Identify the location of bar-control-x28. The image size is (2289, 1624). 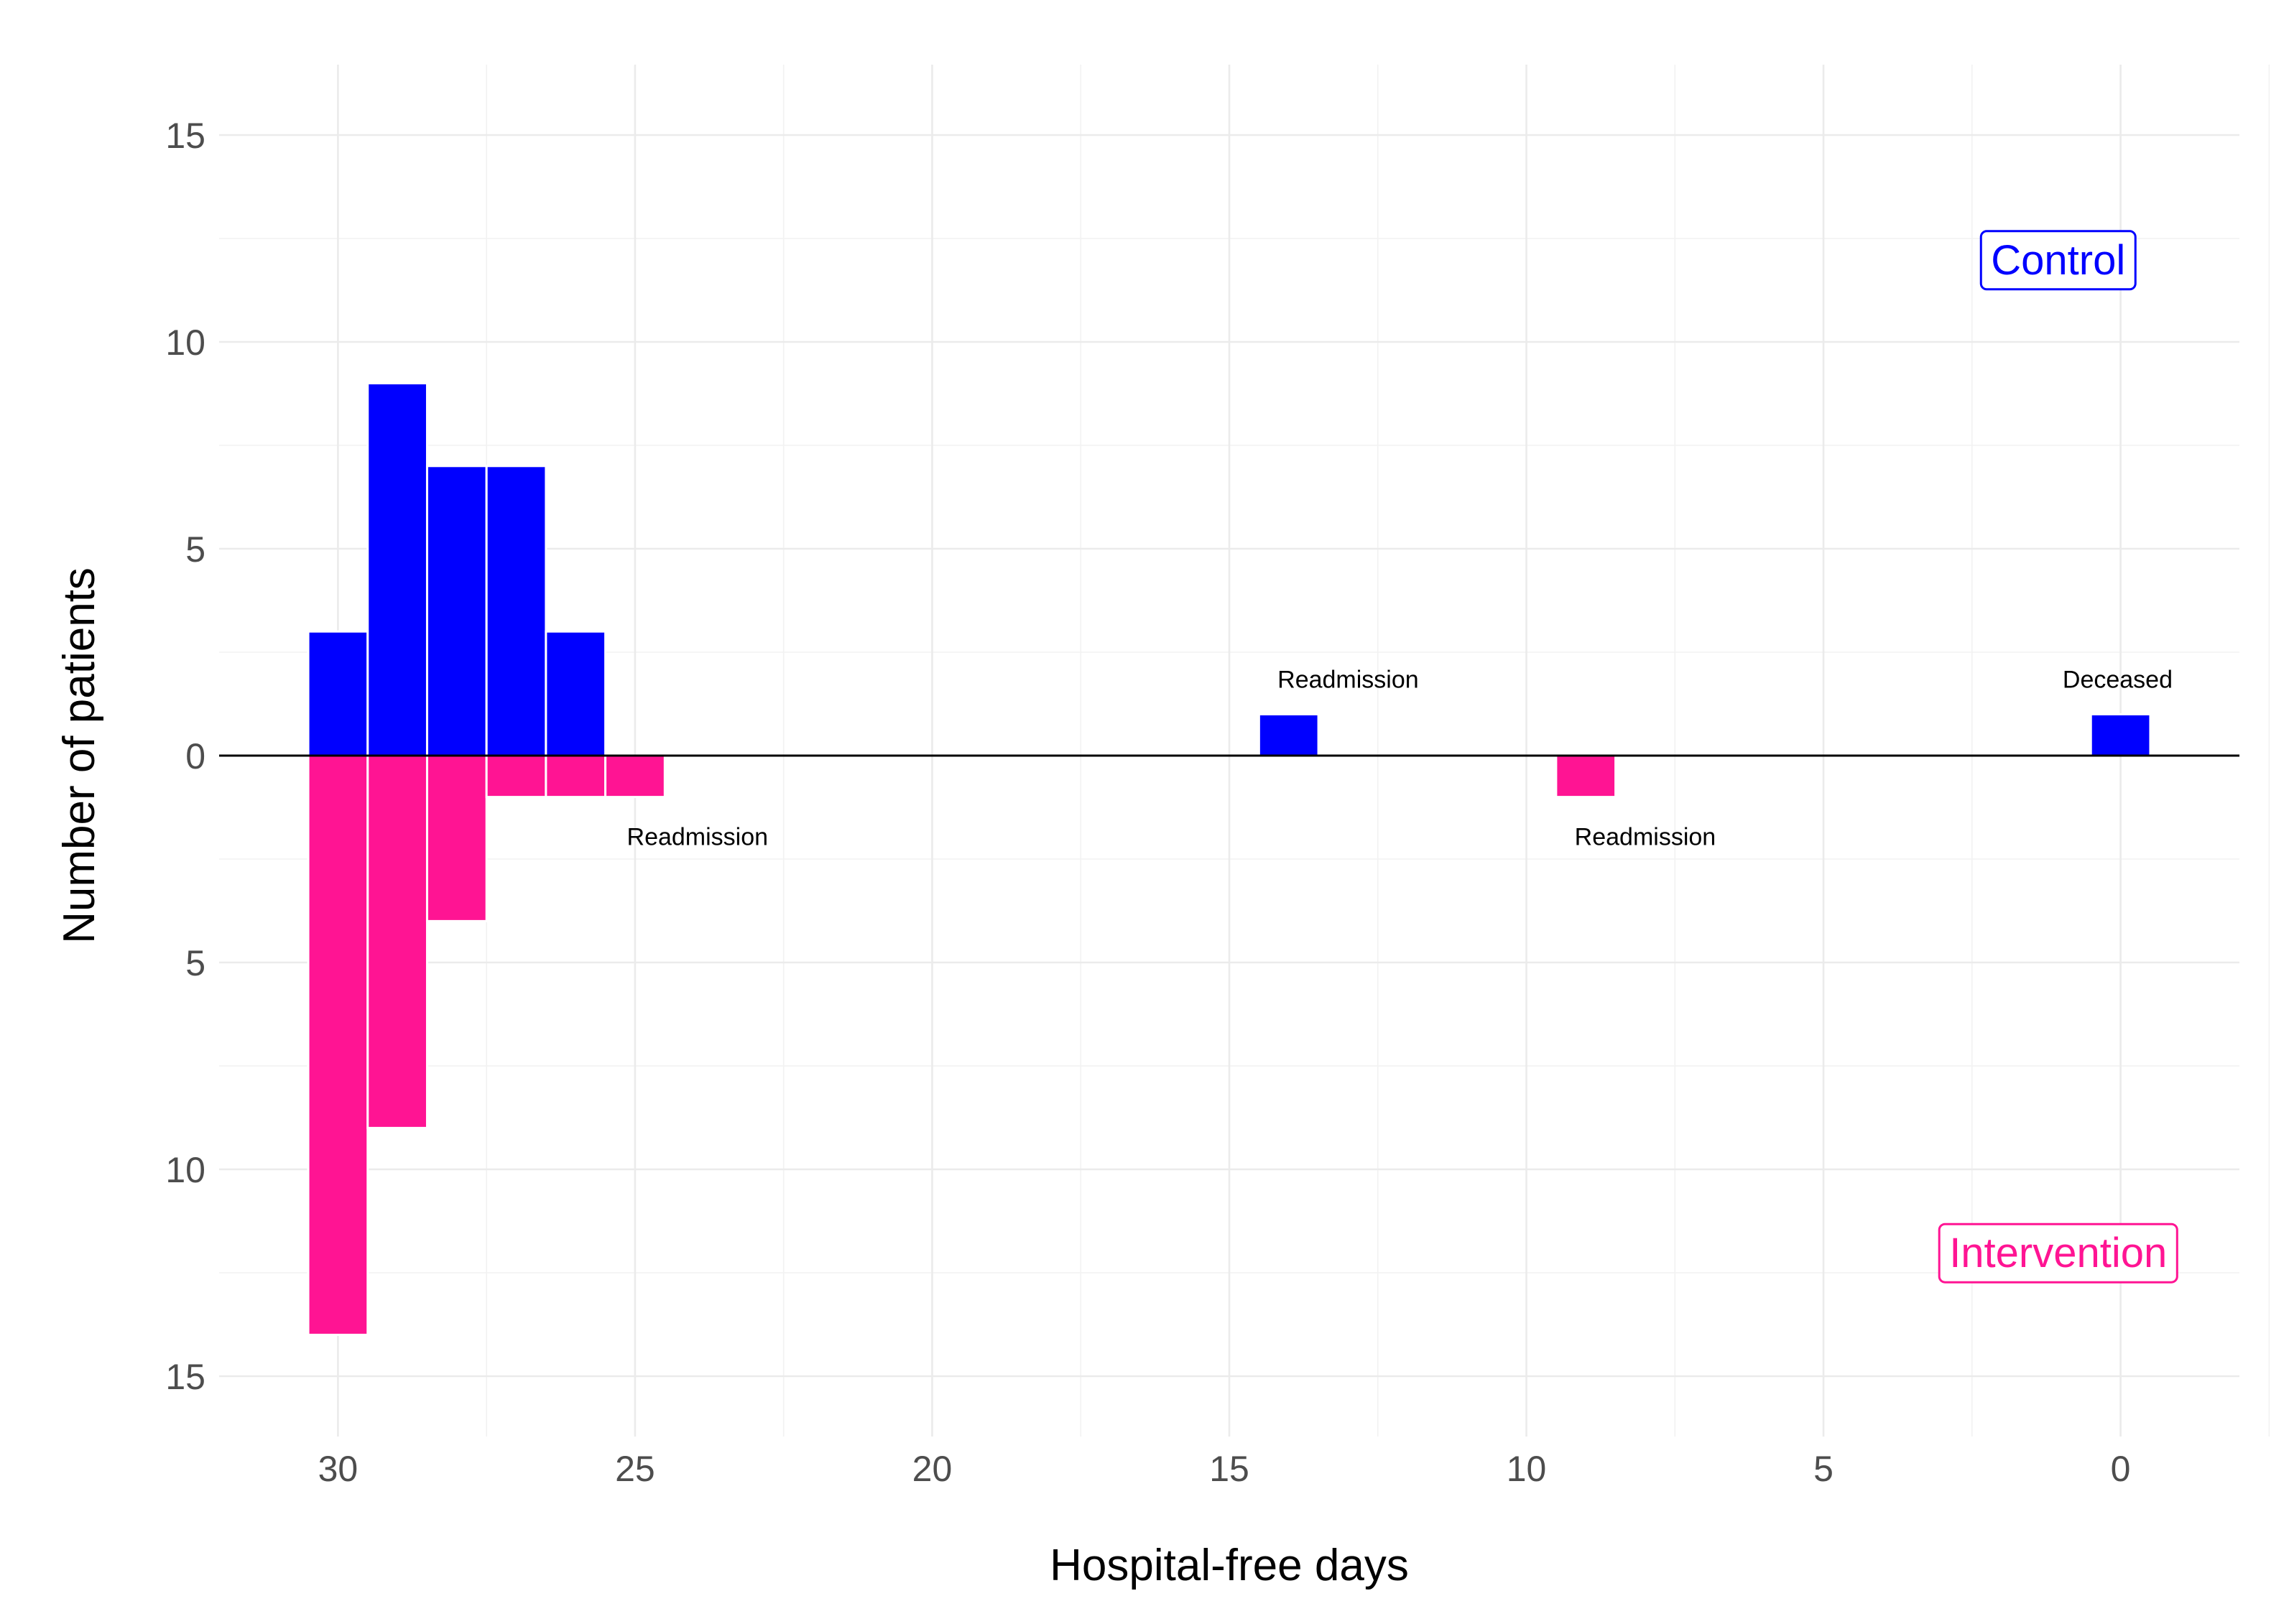
(456, 611).